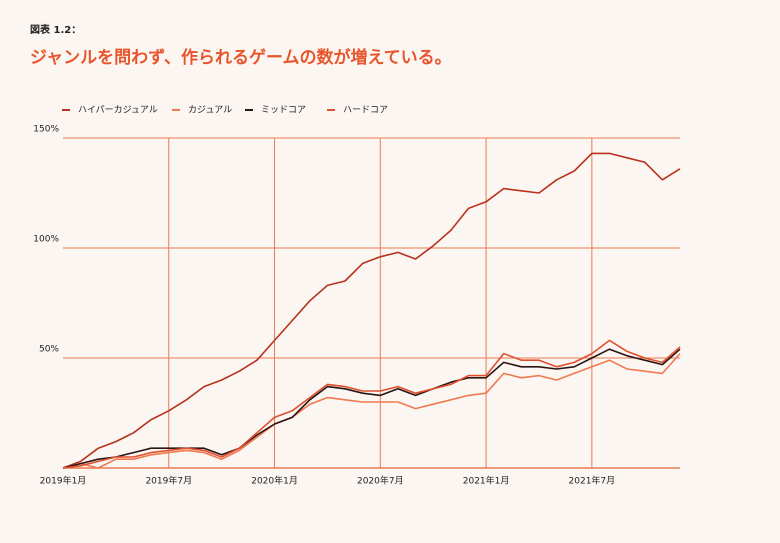 The height and width of the screenshot is (543, 780). Describe the element at coordinates (380, 481) in the screenshot. I see `x-tick-label: 2020年7月` at that location.